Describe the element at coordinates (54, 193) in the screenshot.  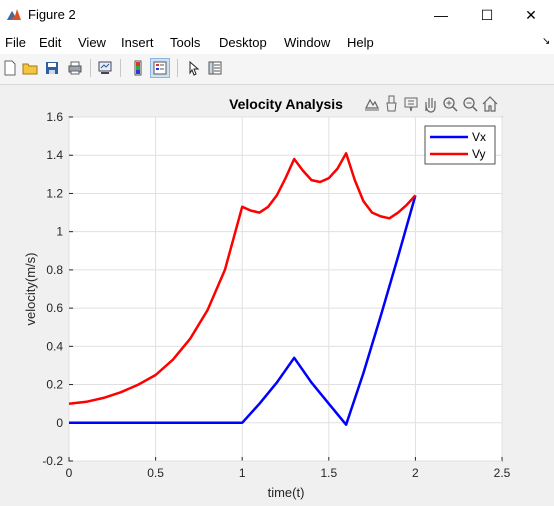
I see `y-tick-label: 1.2` at that location.